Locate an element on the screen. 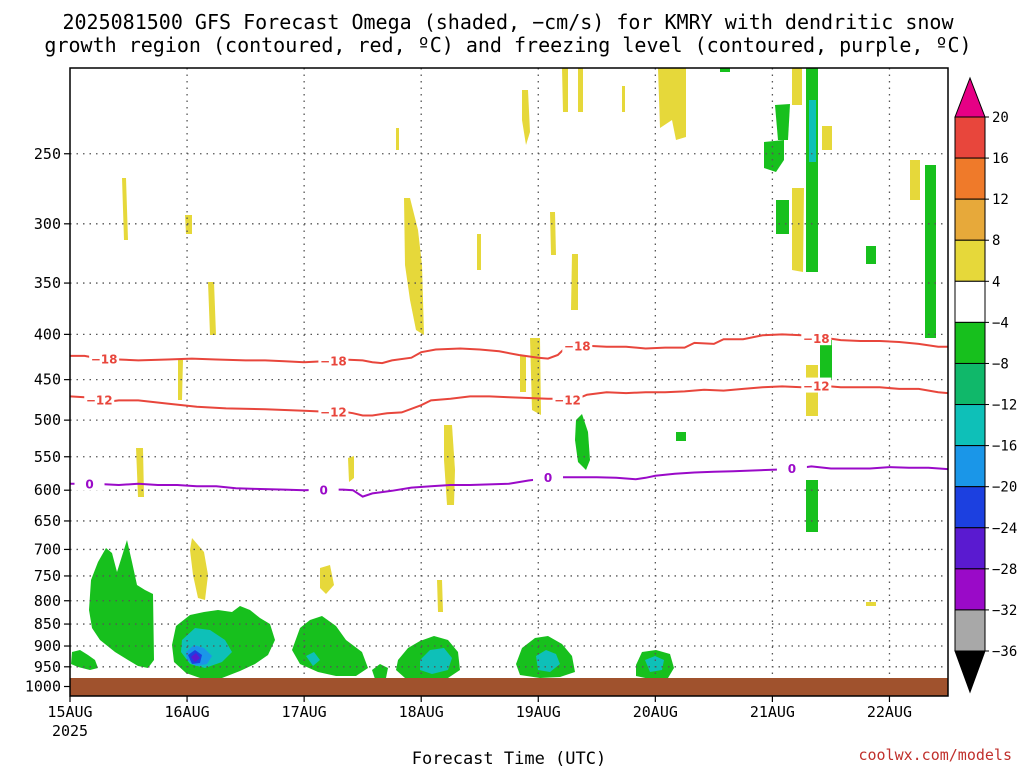 The height and width of the screenshot is (768, 1024). y-tick-label: 500 is located at coordinates (47, 420).